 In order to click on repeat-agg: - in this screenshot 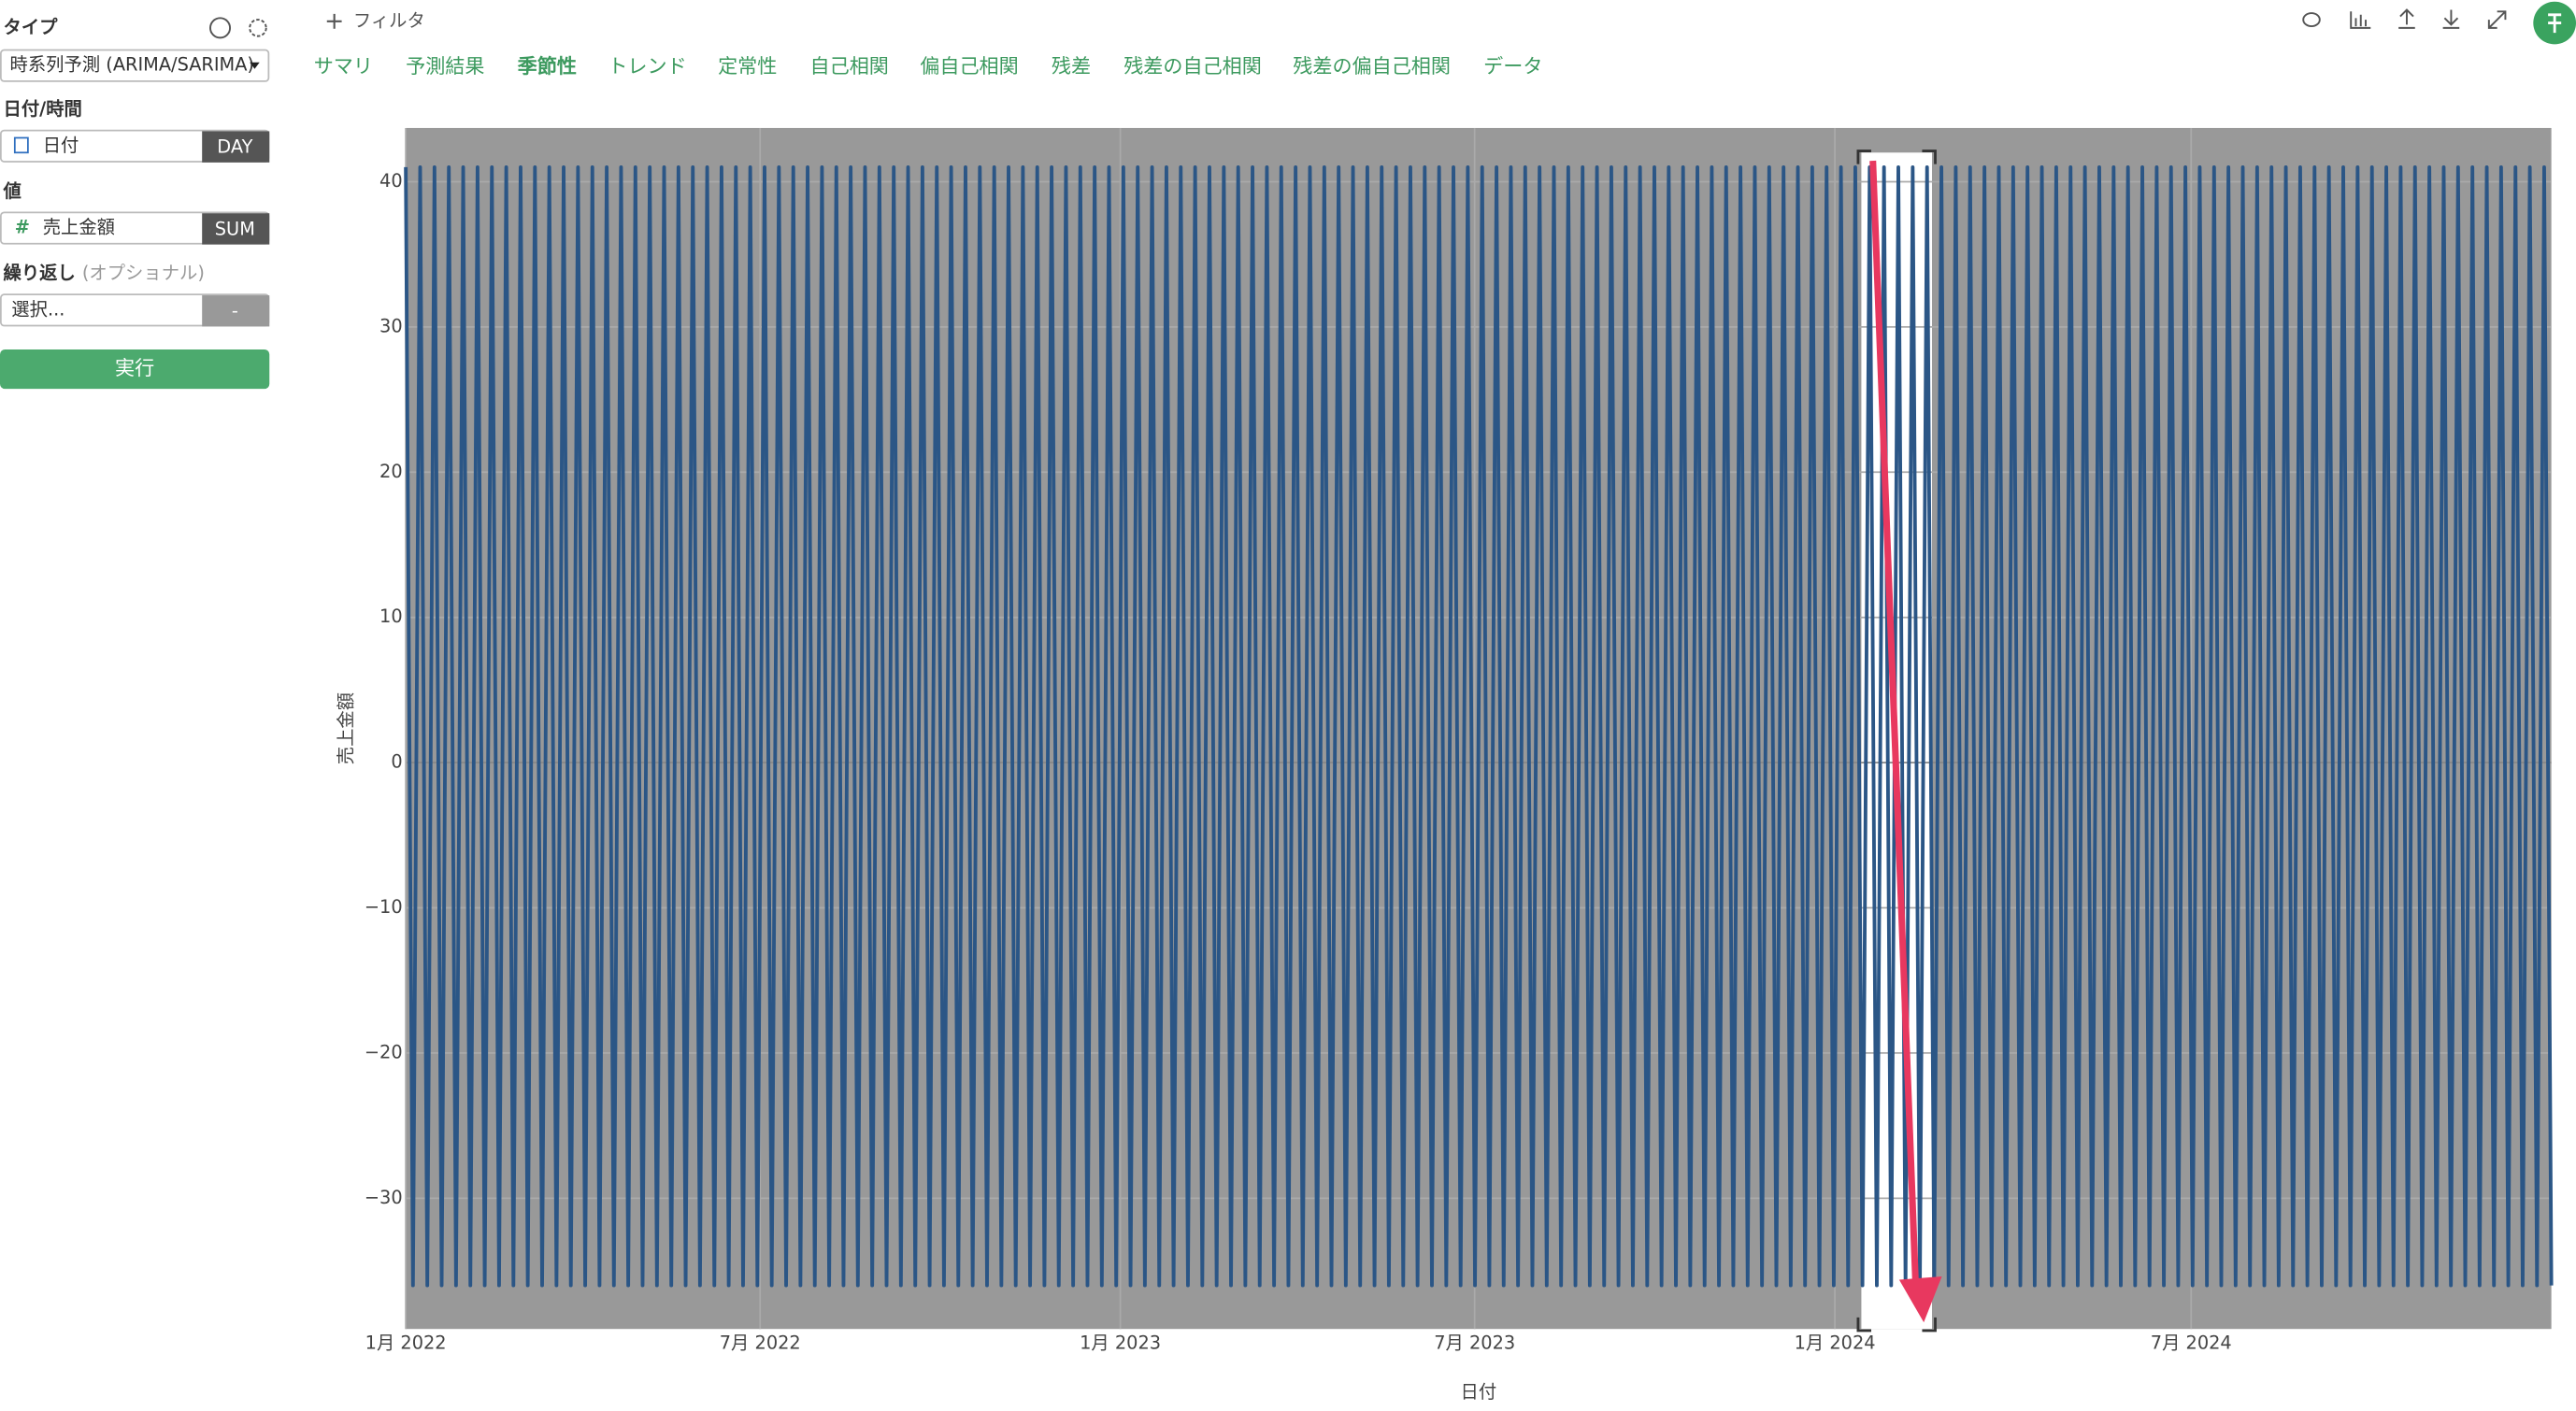, I will do `click(235, 310)`.